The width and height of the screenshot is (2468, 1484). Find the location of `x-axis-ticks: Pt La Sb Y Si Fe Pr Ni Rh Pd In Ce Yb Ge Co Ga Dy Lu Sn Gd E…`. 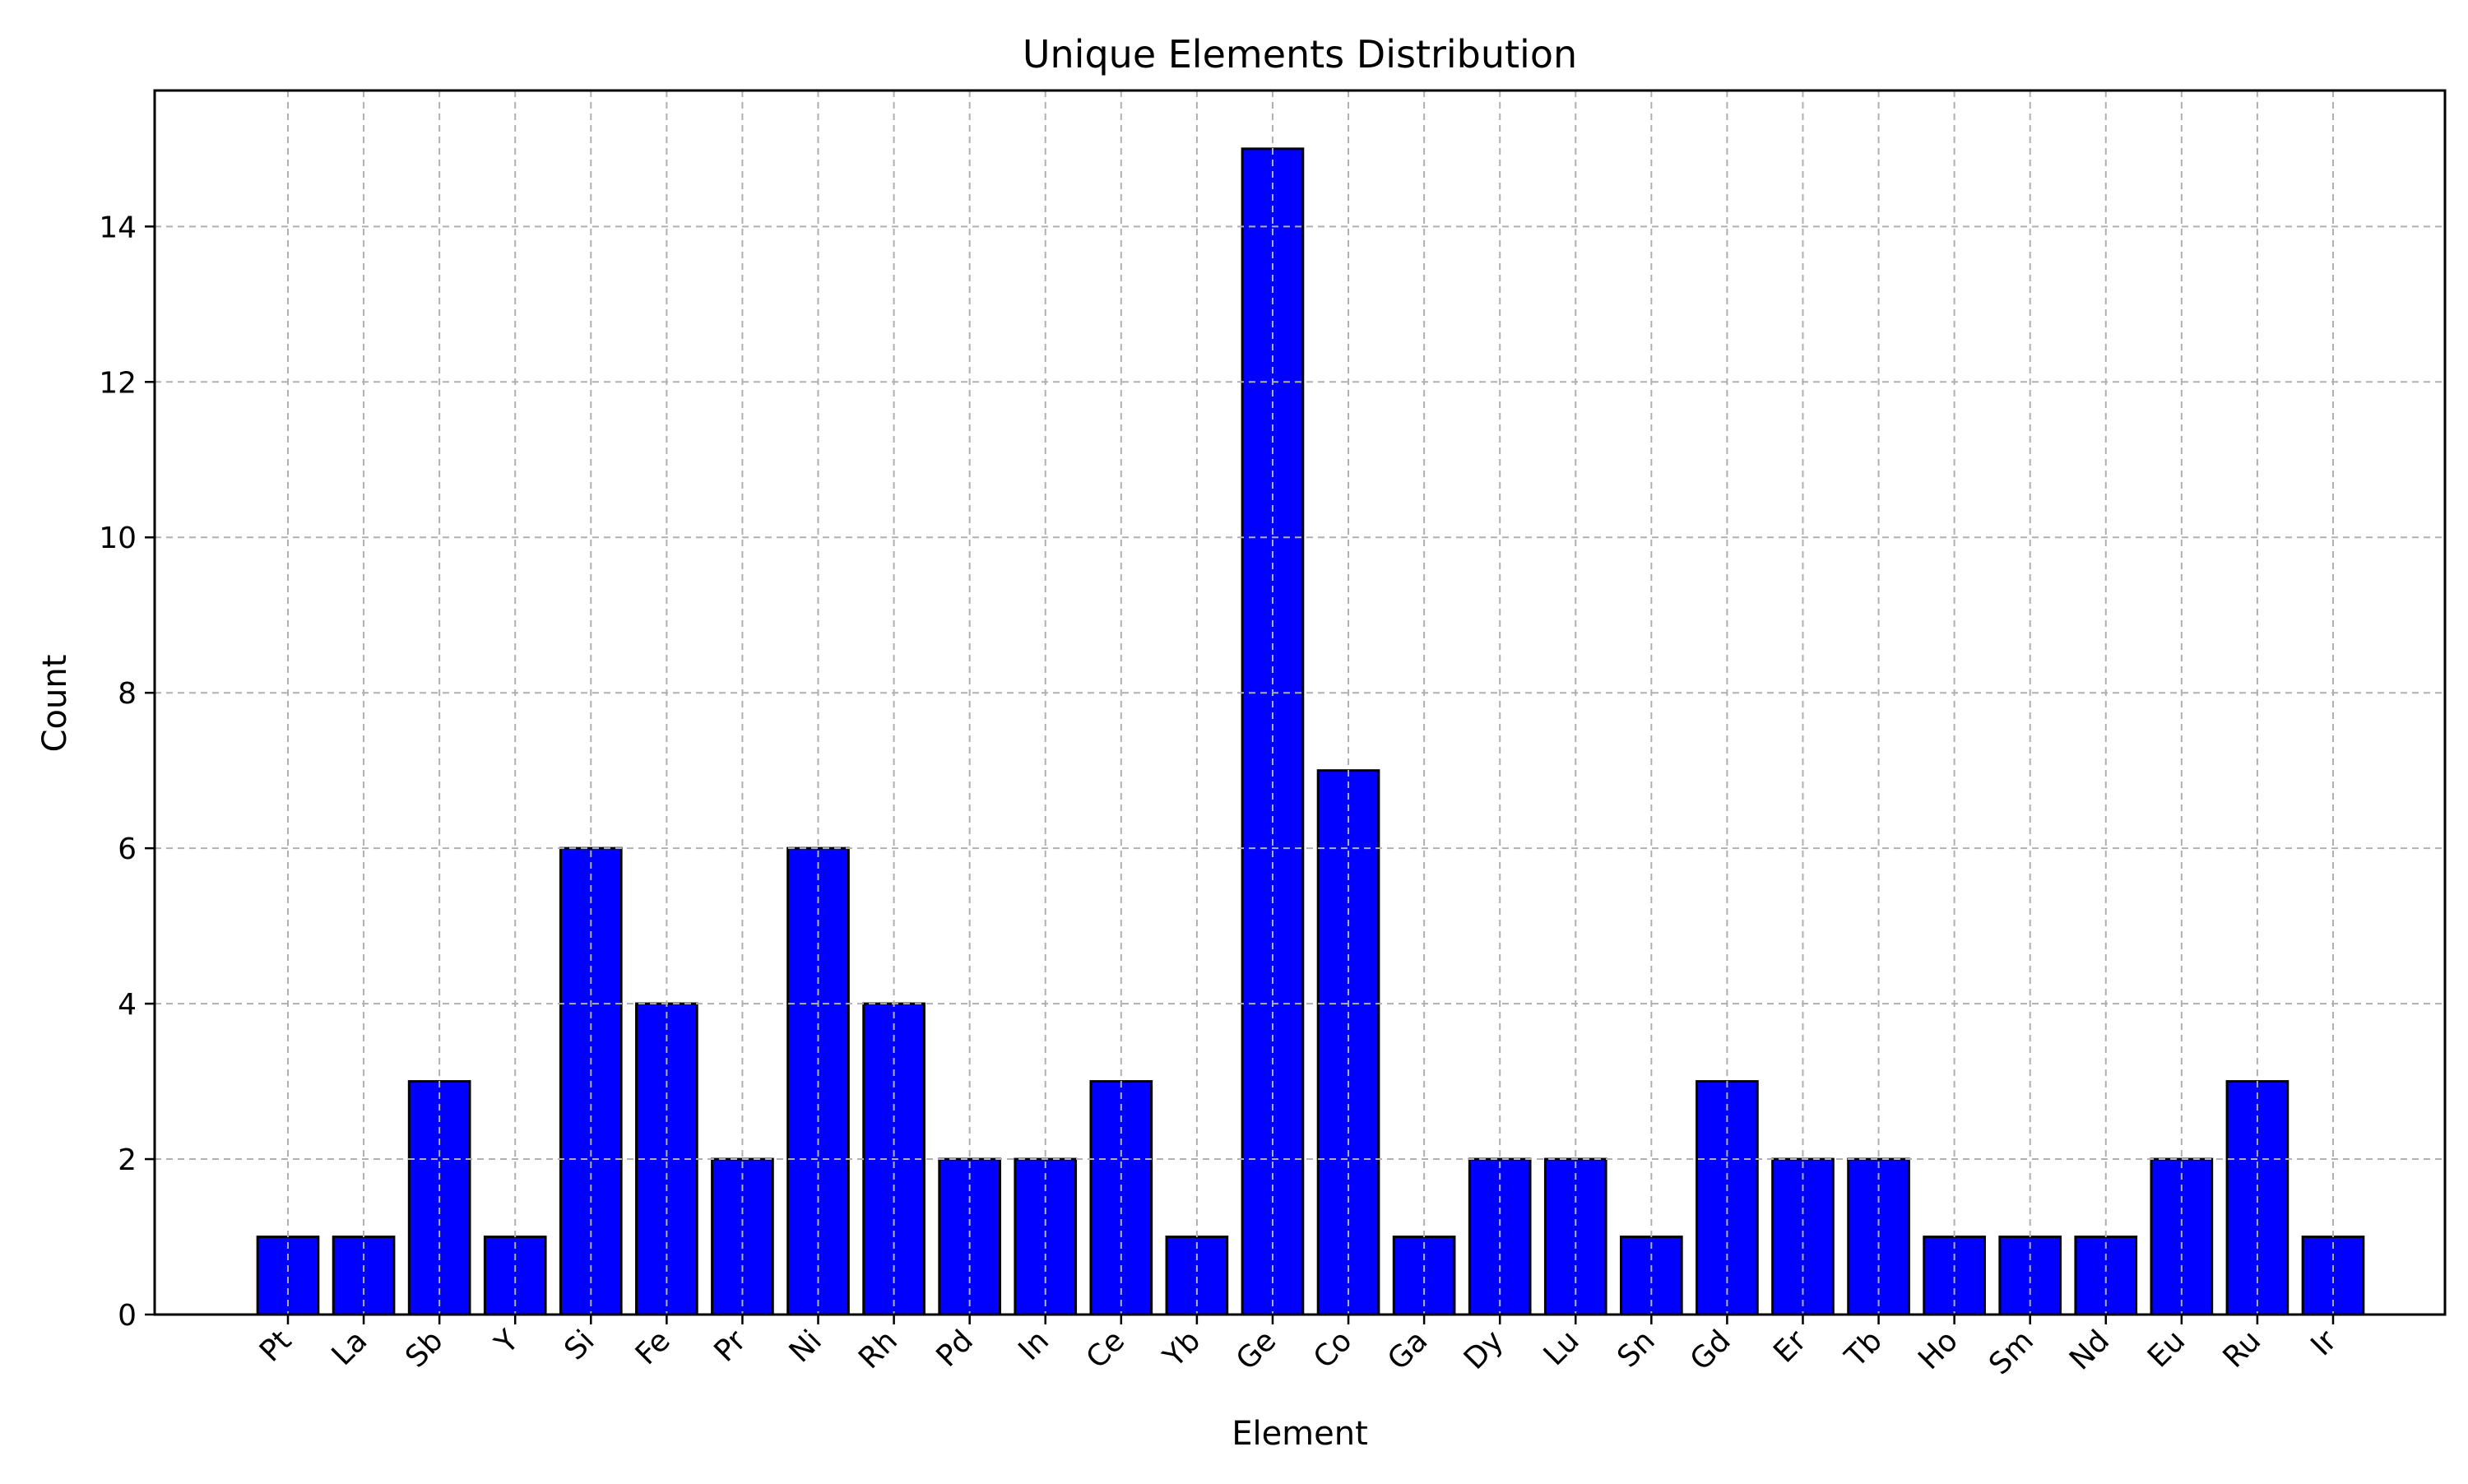

x-axis-ticks: Pt La Sb Y Si Fe Pr Ni Rh Pd In Ce Yb Ge Co Ga Dy Lu Sn Gd E… is located at coordinates (1298, 1348).